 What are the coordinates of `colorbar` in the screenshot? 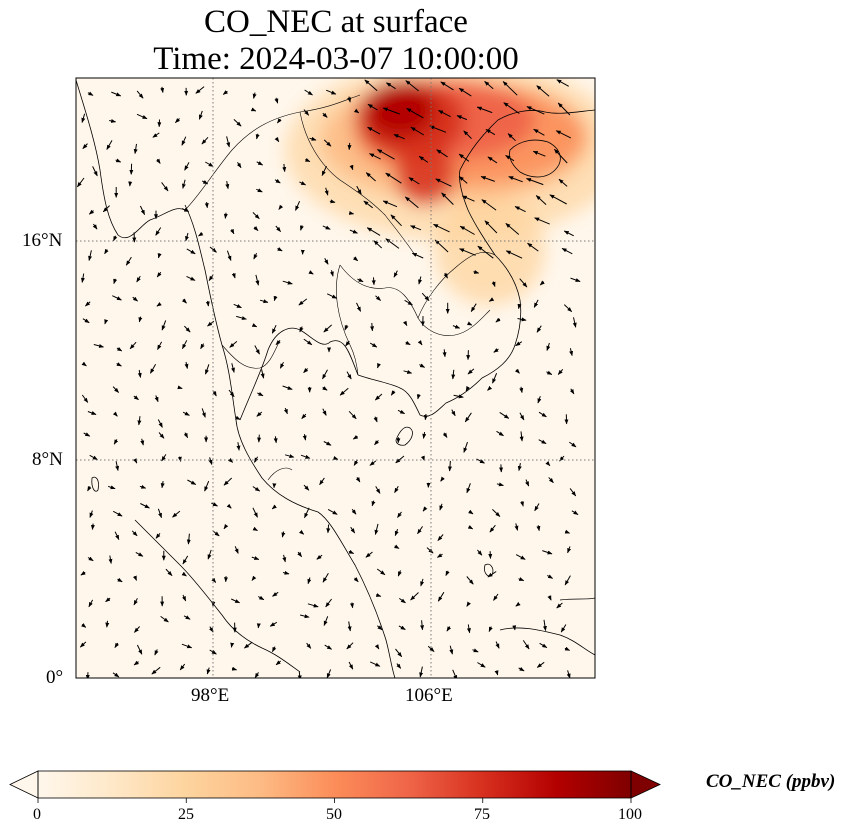 It's located at (335, 786).